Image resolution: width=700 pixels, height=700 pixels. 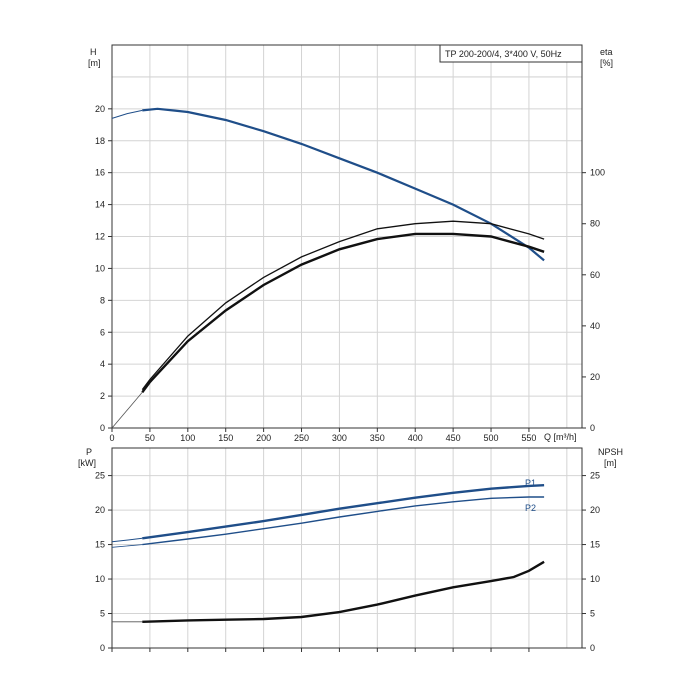 I want to click on y-axis-label-power: P [kW], so click(x=87, y=457).